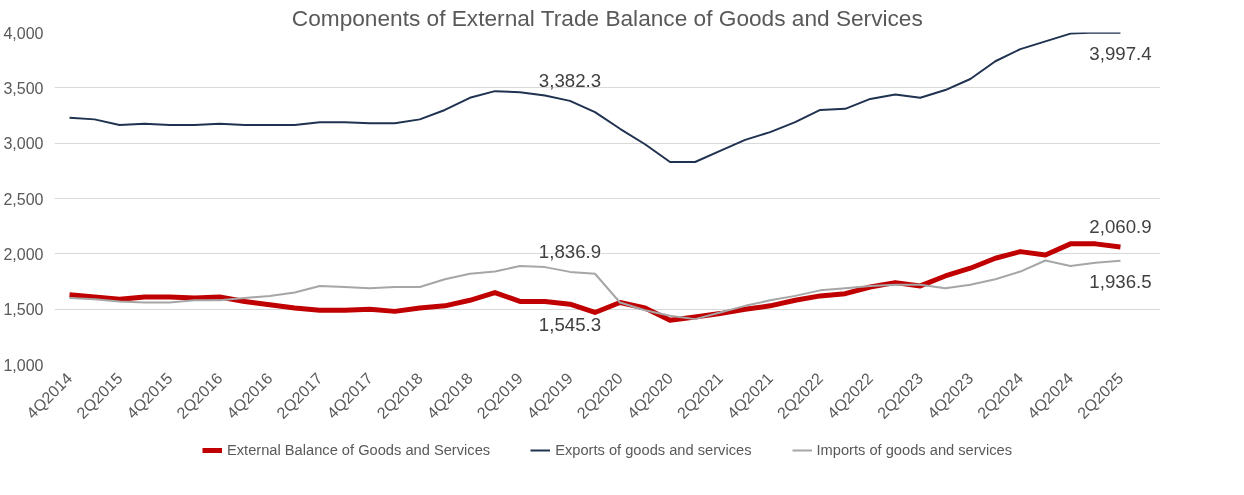 The height and width of the screenshot is (495, 1244). What do you see at coordinates (1120, 227) in the screenshot?
I see `data-label: 2,060.9` at bounding box center [1120, 227].